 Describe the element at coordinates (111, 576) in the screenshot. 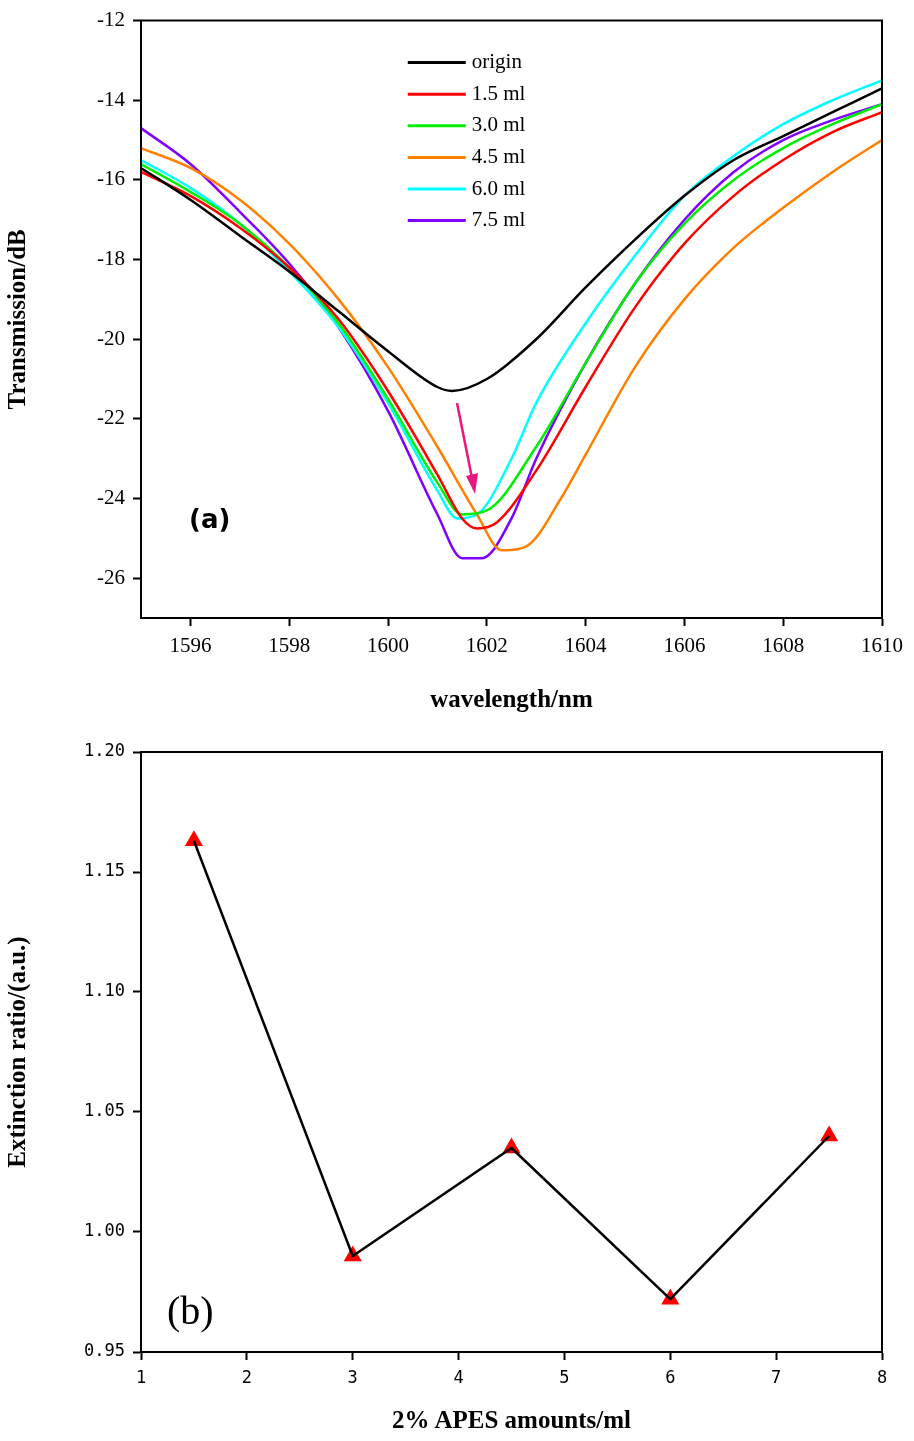

I see `y-tick-label: -26` at that location.